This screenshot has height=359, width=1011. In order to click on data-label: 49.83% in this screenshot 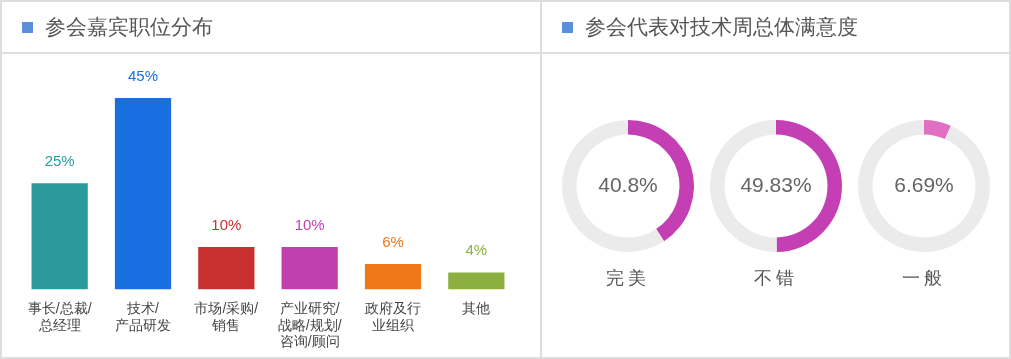, I will do `click(775, 184)`.